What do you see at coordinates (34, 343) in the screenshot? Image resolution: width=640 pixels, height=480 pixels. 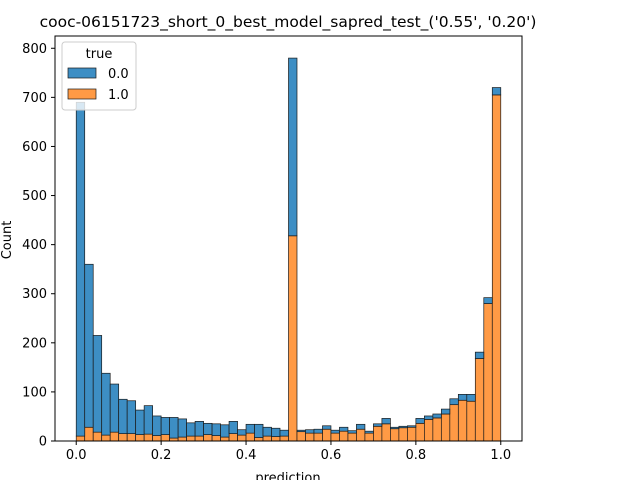 I see `y-tick-label: 200` at bounding box center [34, 343].